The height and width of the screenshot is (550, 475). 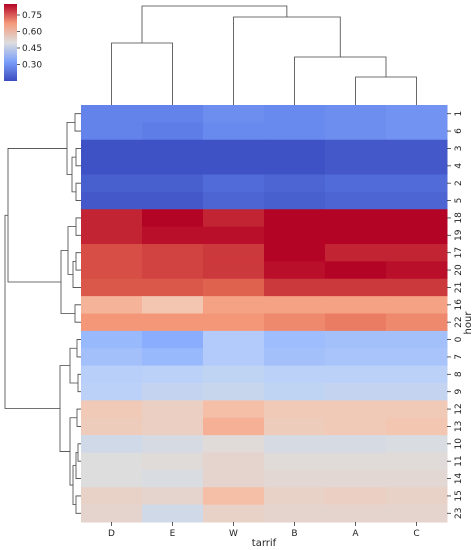 What do you see at coordinates (459, 166) in the screenshot?
I see `row-tick-label: 4` at bounding box center [459, 166].